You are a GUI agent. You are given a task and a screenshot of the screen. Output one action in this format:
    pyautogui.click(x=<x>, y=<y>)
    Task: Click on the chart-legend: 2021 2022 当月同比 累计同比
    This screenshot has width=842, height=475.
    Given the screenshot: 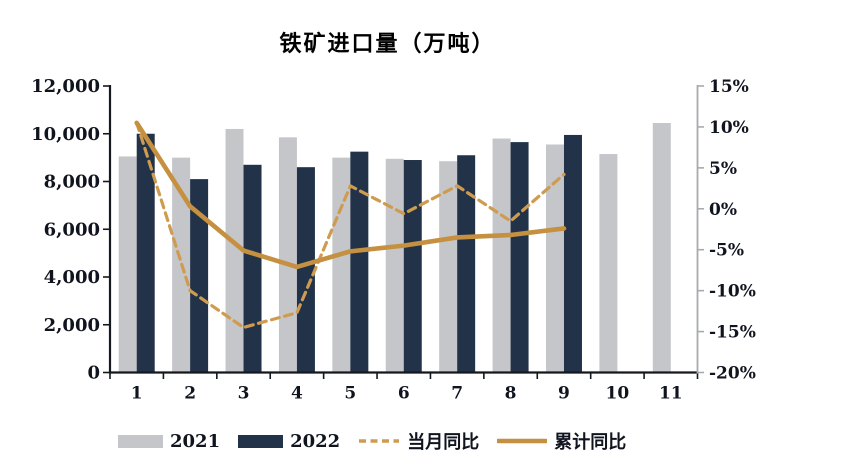 What is the action you would take?
    pyautogui.click(x=372, y=441)
    